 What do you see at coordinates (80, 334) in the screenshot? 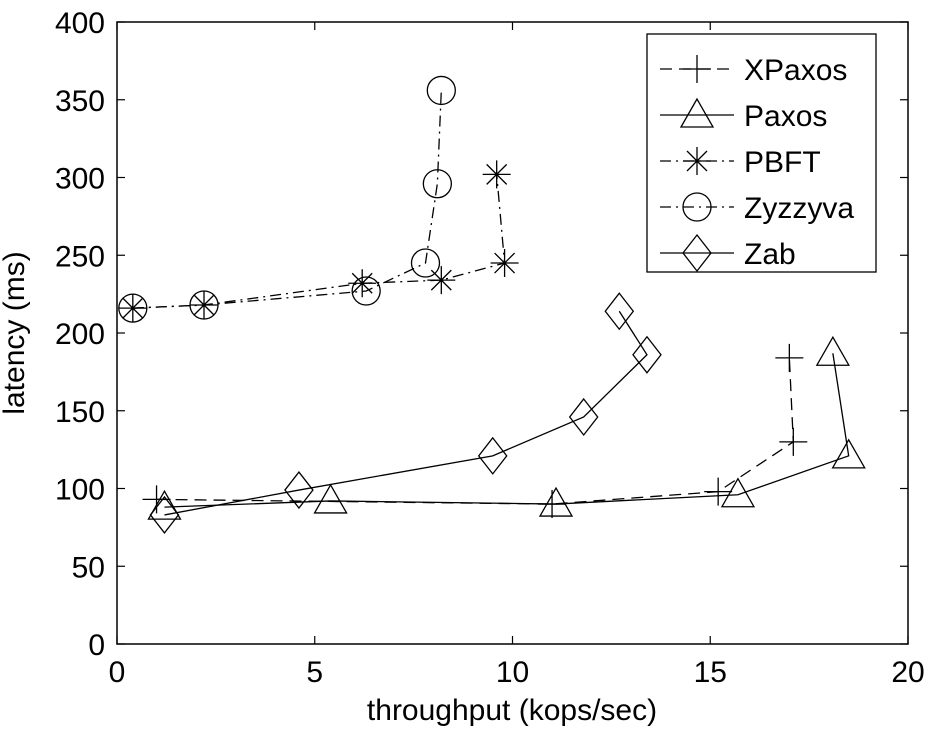
I see `y-tick-label: 200` at bounding box center [80, 334].